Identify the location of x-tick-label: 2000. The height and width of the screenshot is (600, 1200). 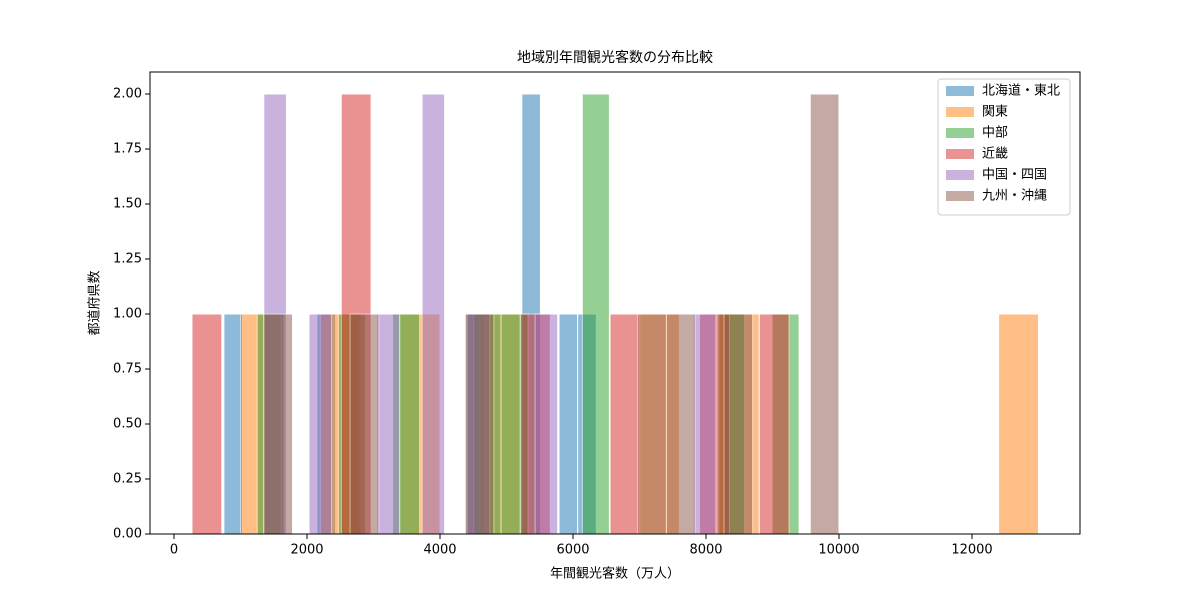
(306, 550).